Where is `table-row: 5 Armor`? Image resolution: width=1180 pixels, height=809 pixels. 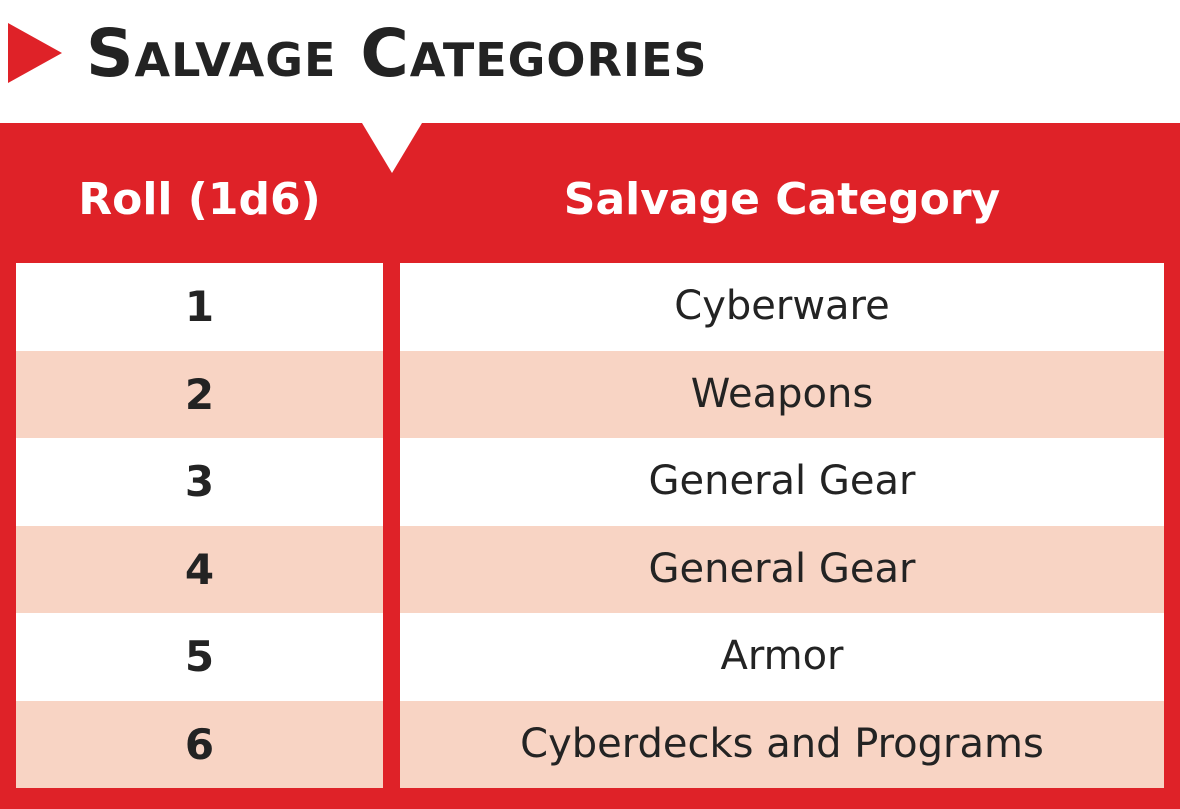
table-row: 5 Armor is located at coordinates (590, 657).